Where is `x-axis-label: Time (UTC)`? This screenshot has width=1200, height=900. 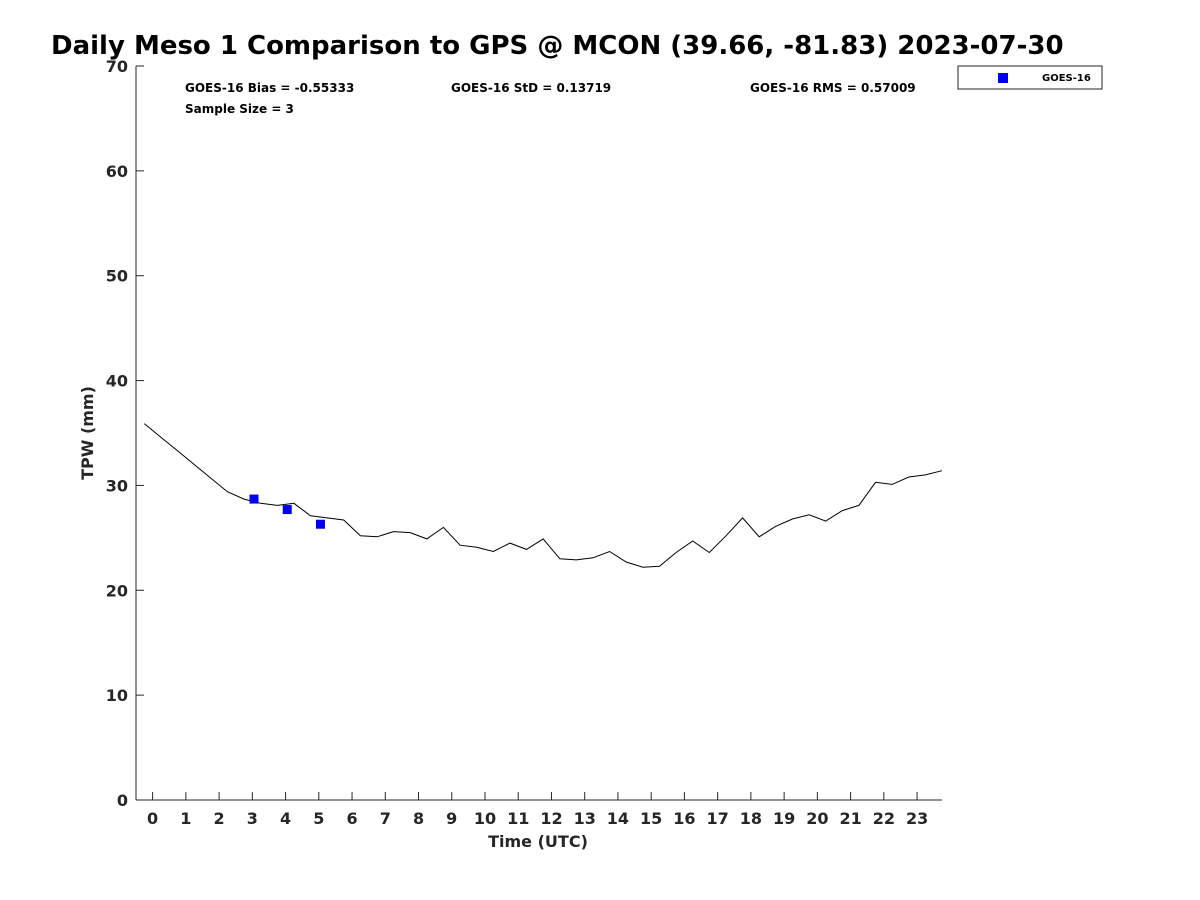
x-axis-label: Time (UTC) is located at coordinates (538, 841).